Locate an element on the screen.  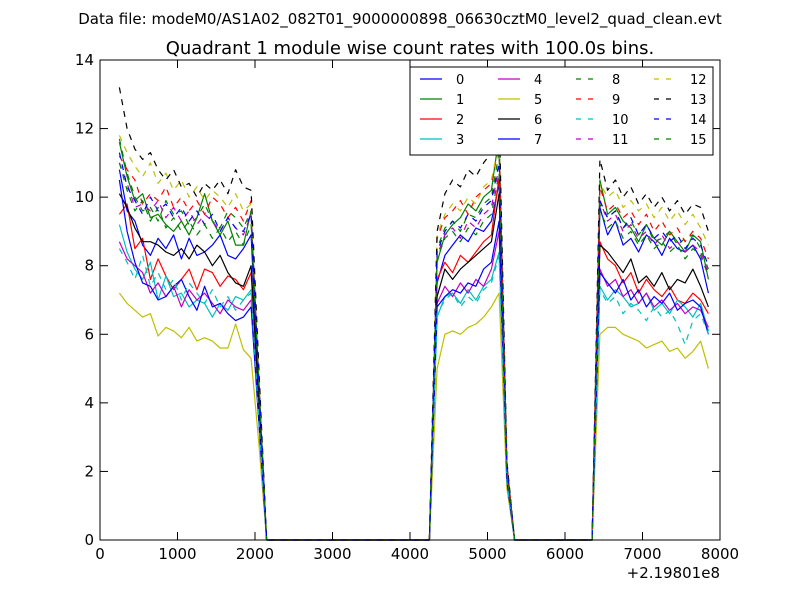
legend-label-3: 3 is located at coordinates (460, 140).